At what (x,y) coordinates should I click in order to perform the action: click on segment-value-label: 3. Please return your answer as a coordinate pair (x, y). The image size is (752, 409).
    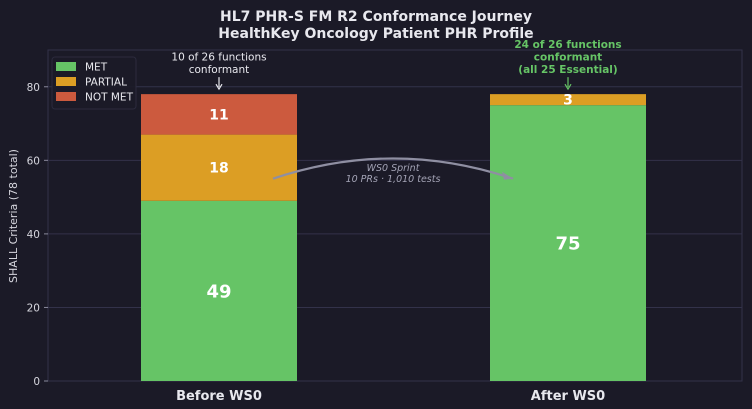
    Looking at the image, I should click on (568, 101).